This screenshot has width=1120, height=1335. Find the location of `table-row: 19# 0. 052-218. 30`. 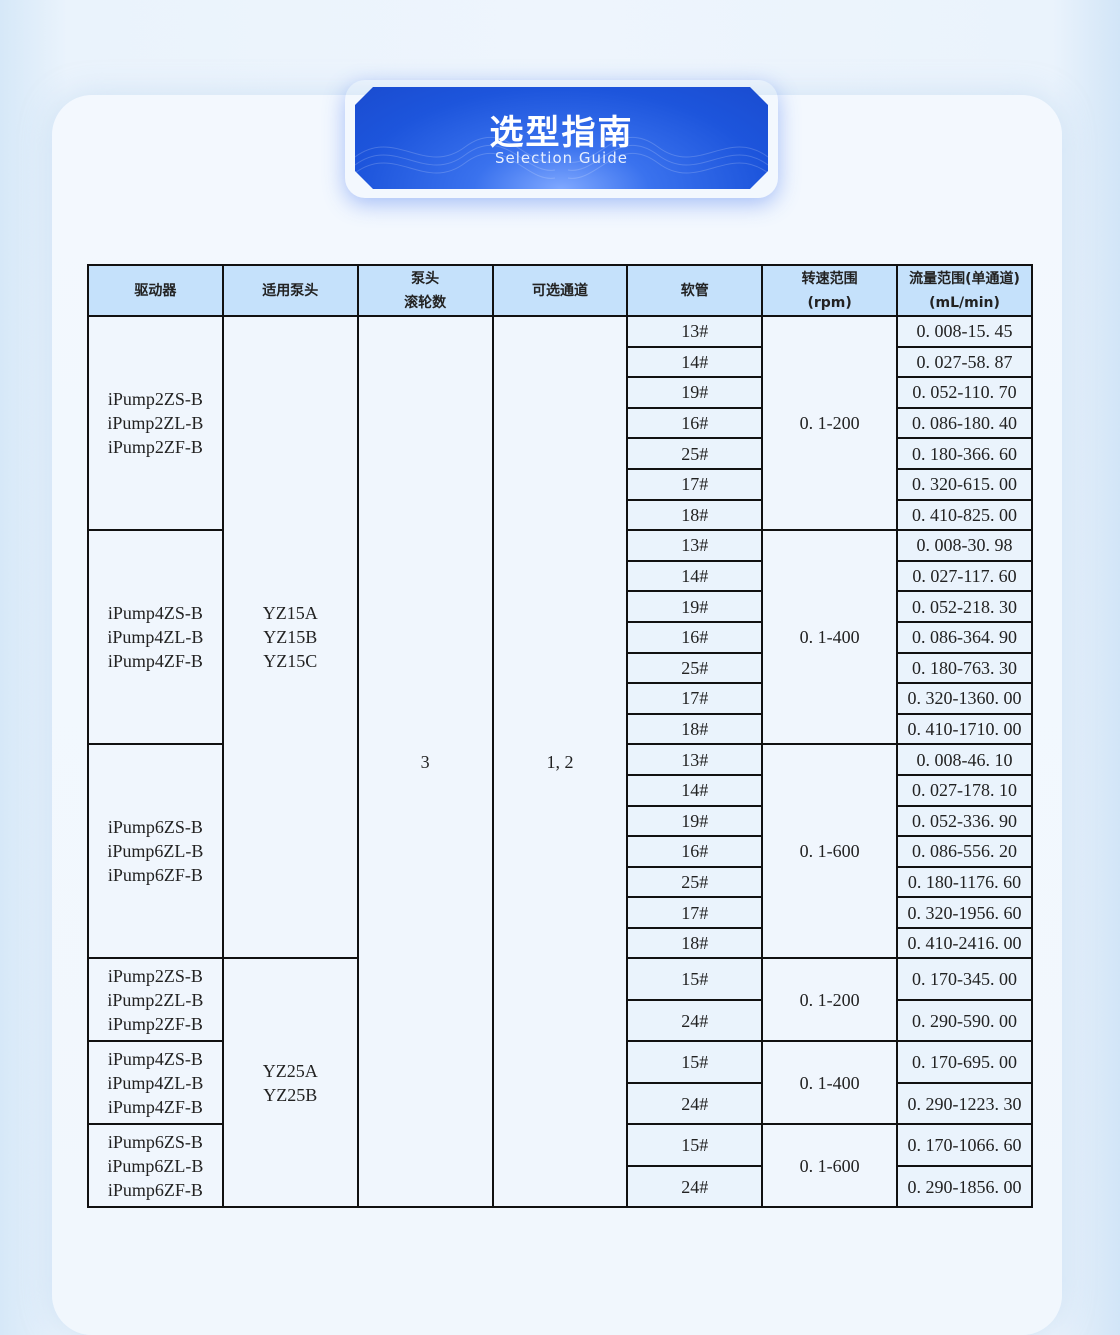

table-row: 19# 0. 052-218. 30 is located at coordinates (560, 606).